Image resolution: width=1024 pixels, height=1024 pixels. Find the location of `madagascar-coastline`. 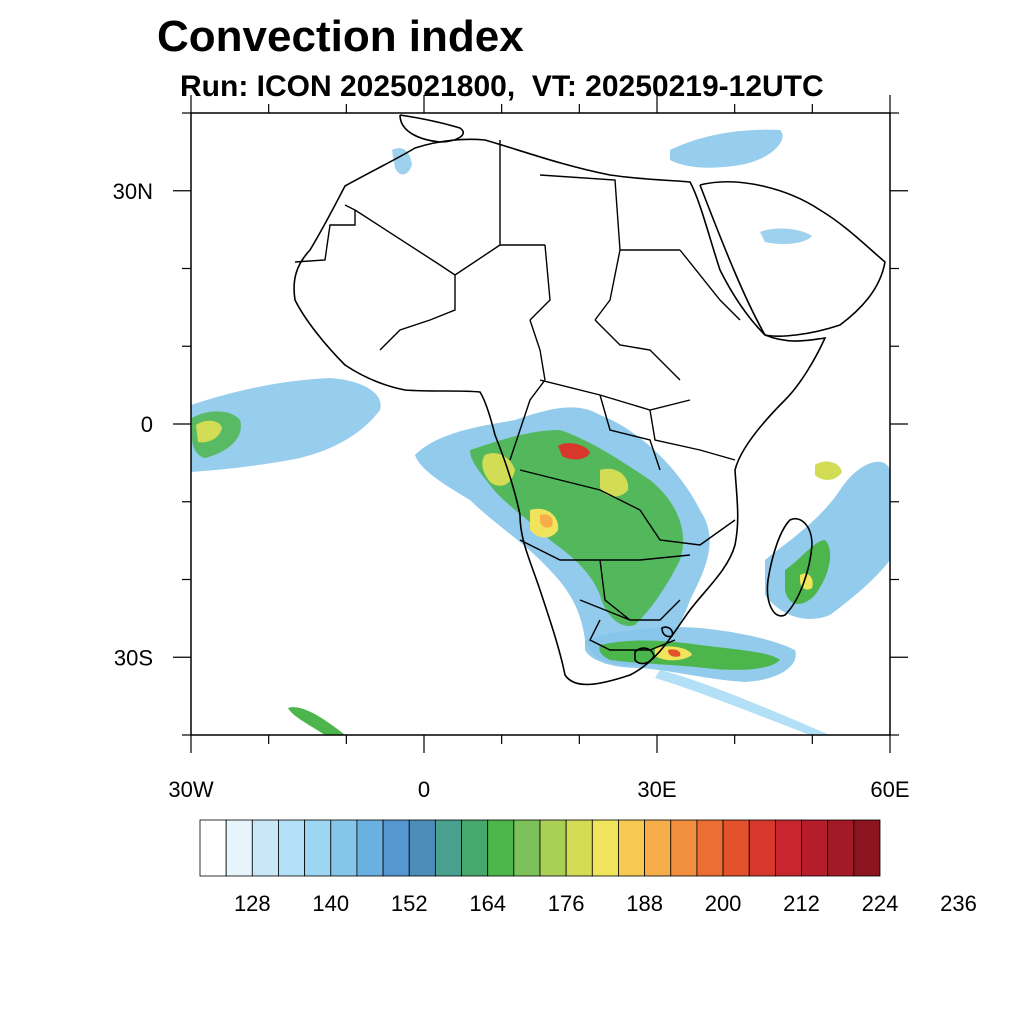

madagascar-coastline is located at coordinates (789, 567).